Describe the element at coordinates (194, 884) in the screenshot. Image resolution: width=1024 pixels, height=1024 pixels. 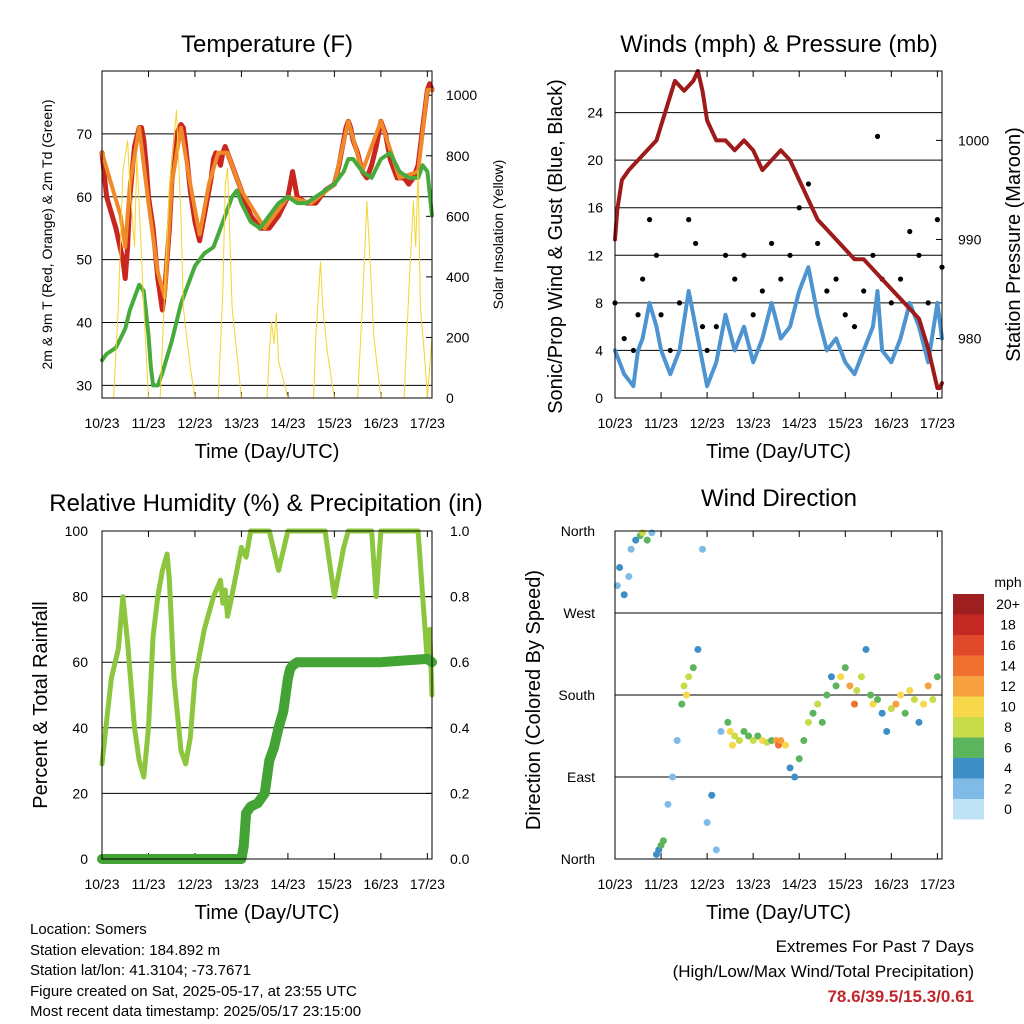
I see `x-tick-label: 12/23` at that location.